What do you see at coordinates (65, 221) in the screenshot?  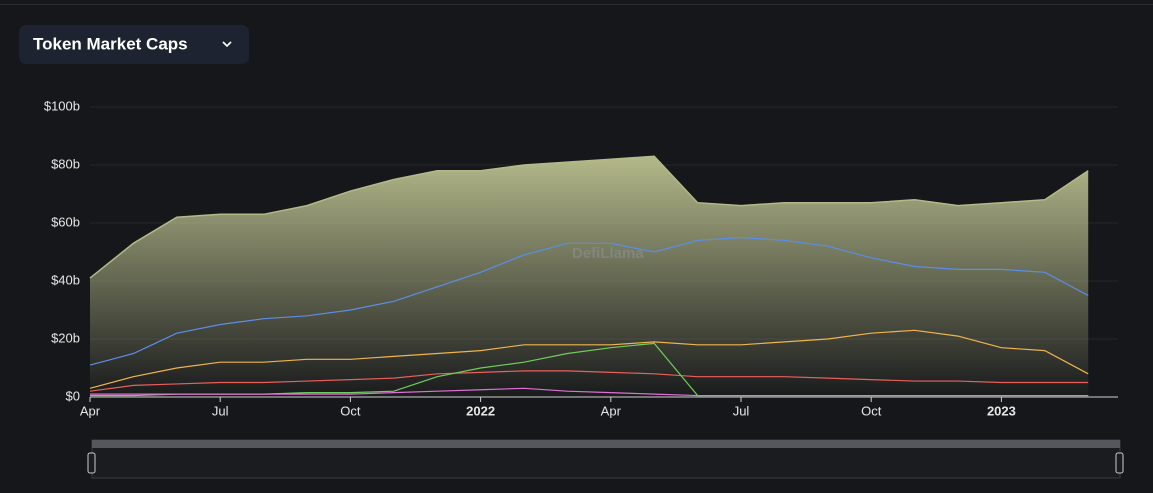 I see `y-tick-label: $60b` at bounding box center [65, 221].